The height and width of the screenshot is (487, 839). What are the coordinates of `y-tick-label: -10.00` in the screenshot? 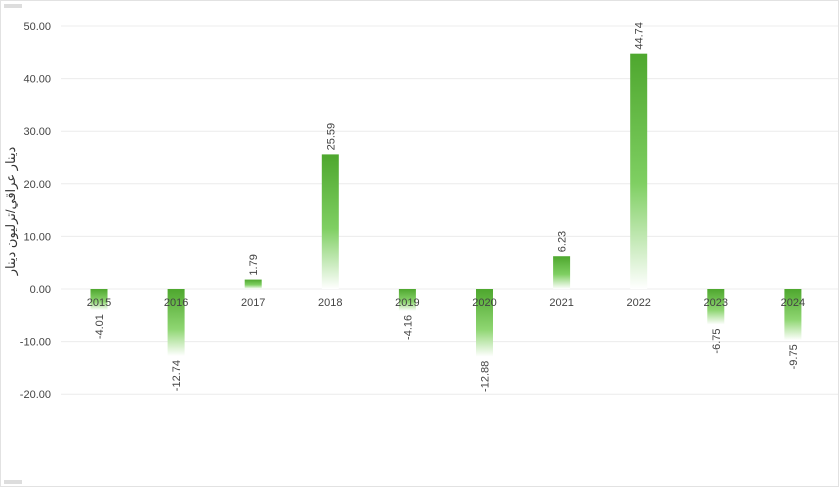 It's located at (35, 343).